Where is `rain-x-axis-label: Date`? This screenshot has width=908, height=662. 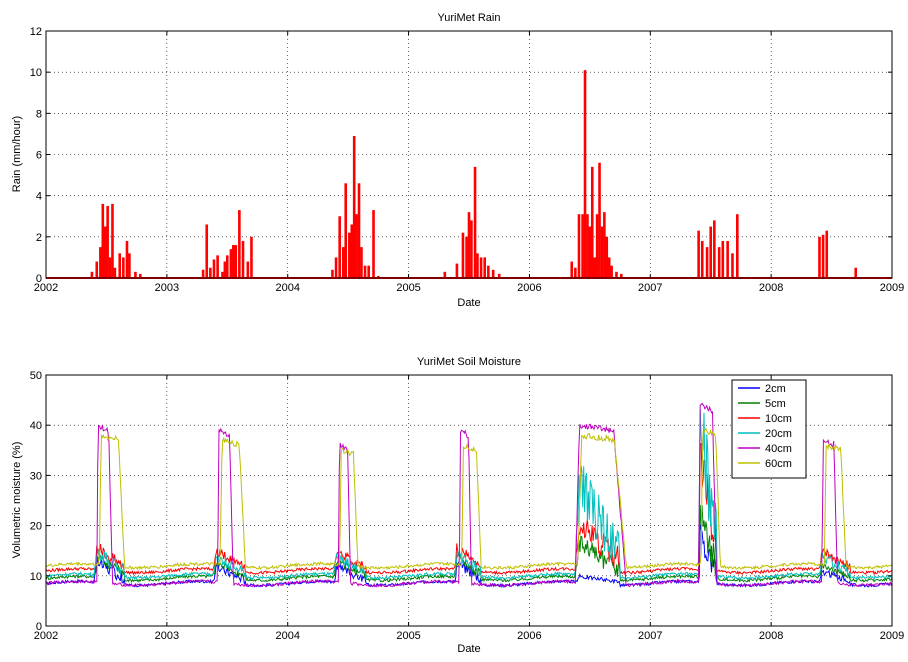
rain-x-axis-label: Date is located at coordinates (468, 303).